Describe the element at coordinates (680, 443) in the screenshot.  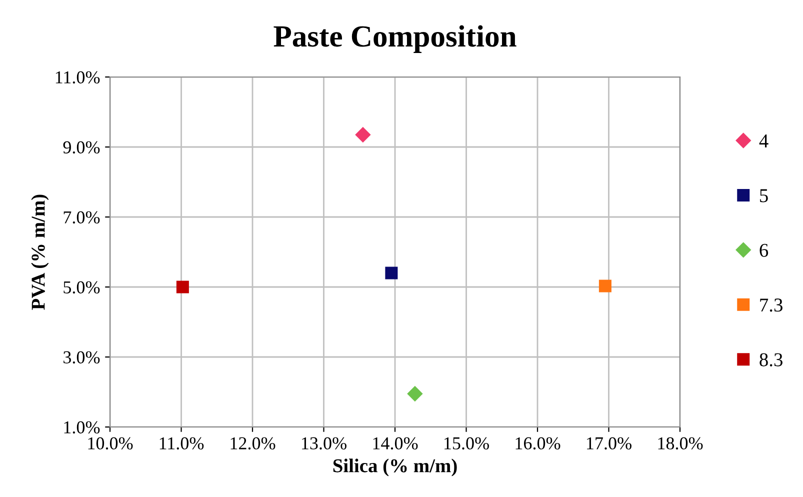
I see `x-tick-label: 18.0%` at that location.